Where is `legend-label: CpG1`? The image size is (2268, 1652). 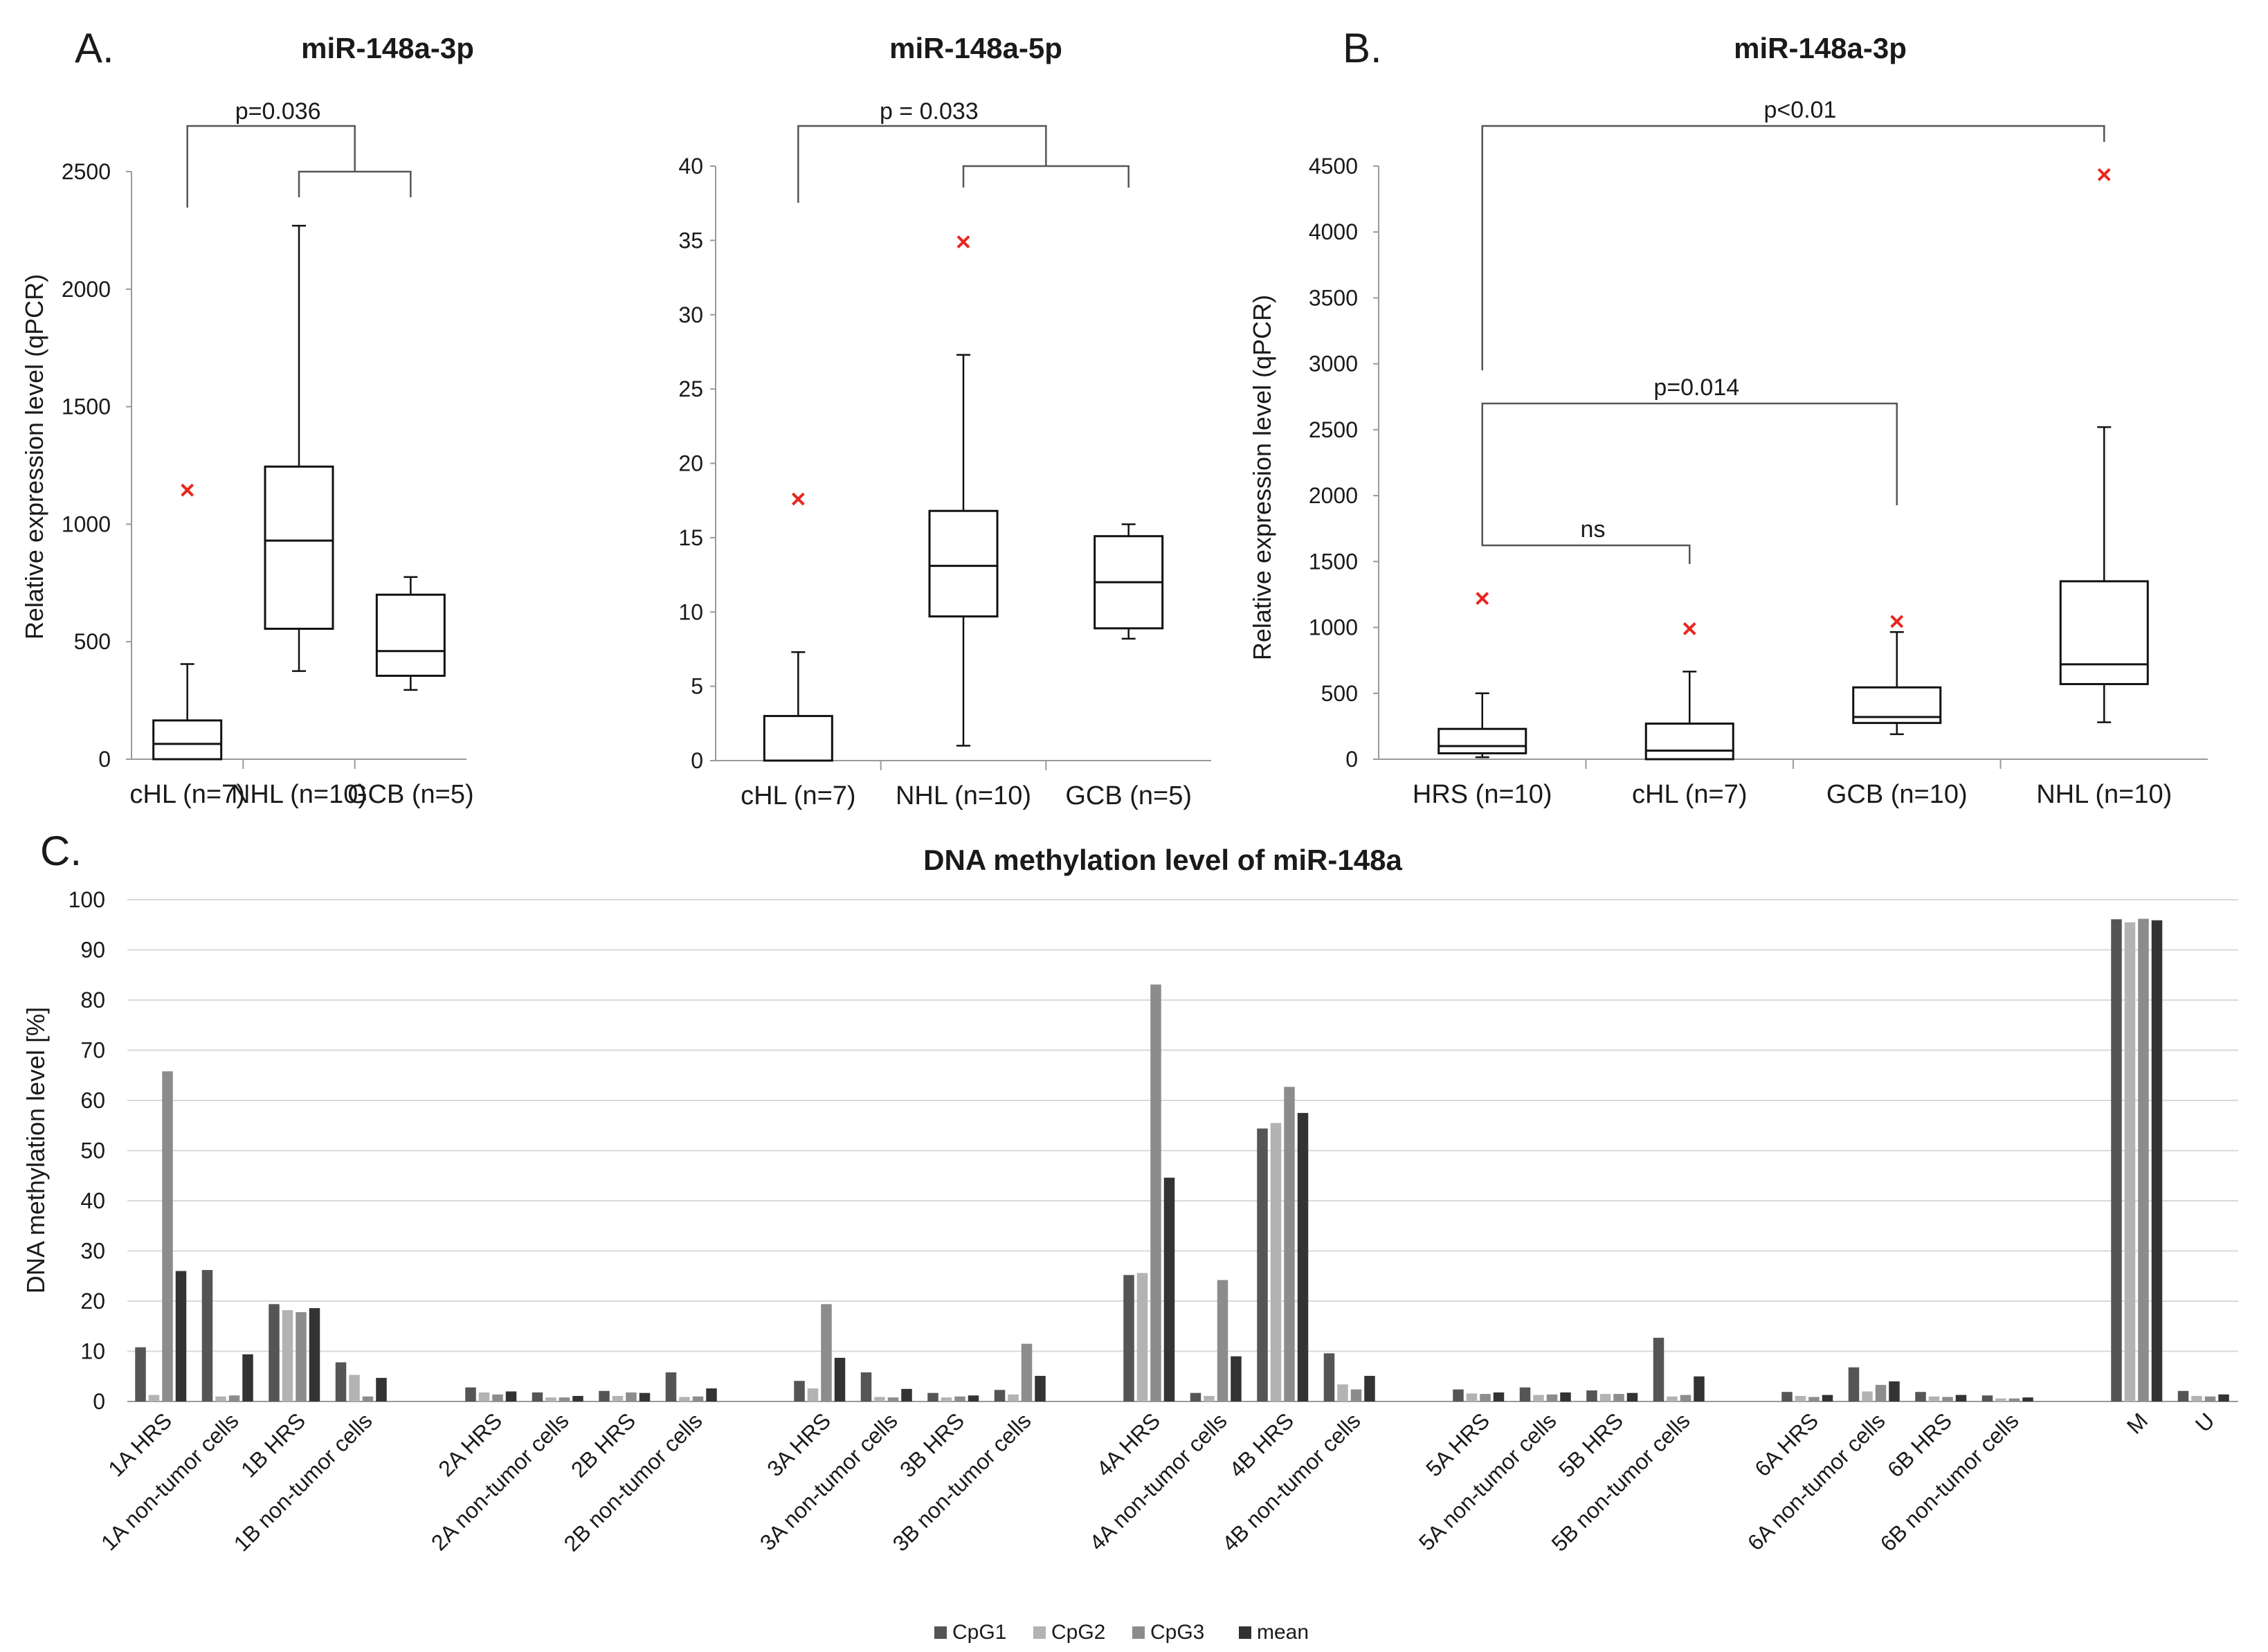
legend-label: CpG1 is located at coordinates (979, 1632).